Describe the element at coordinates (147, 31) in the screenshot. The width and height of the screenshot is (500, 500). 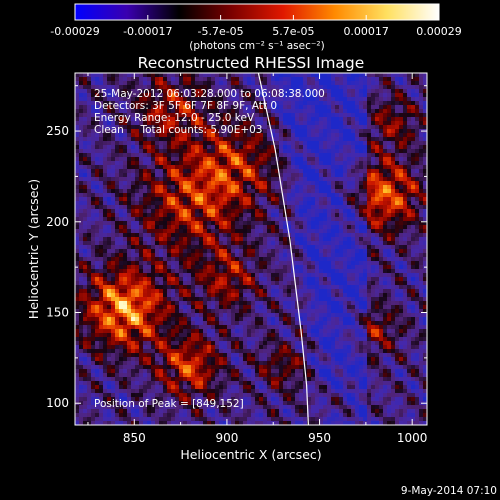
I see `colorbar-tick-label-2: -0.00017` at that location.